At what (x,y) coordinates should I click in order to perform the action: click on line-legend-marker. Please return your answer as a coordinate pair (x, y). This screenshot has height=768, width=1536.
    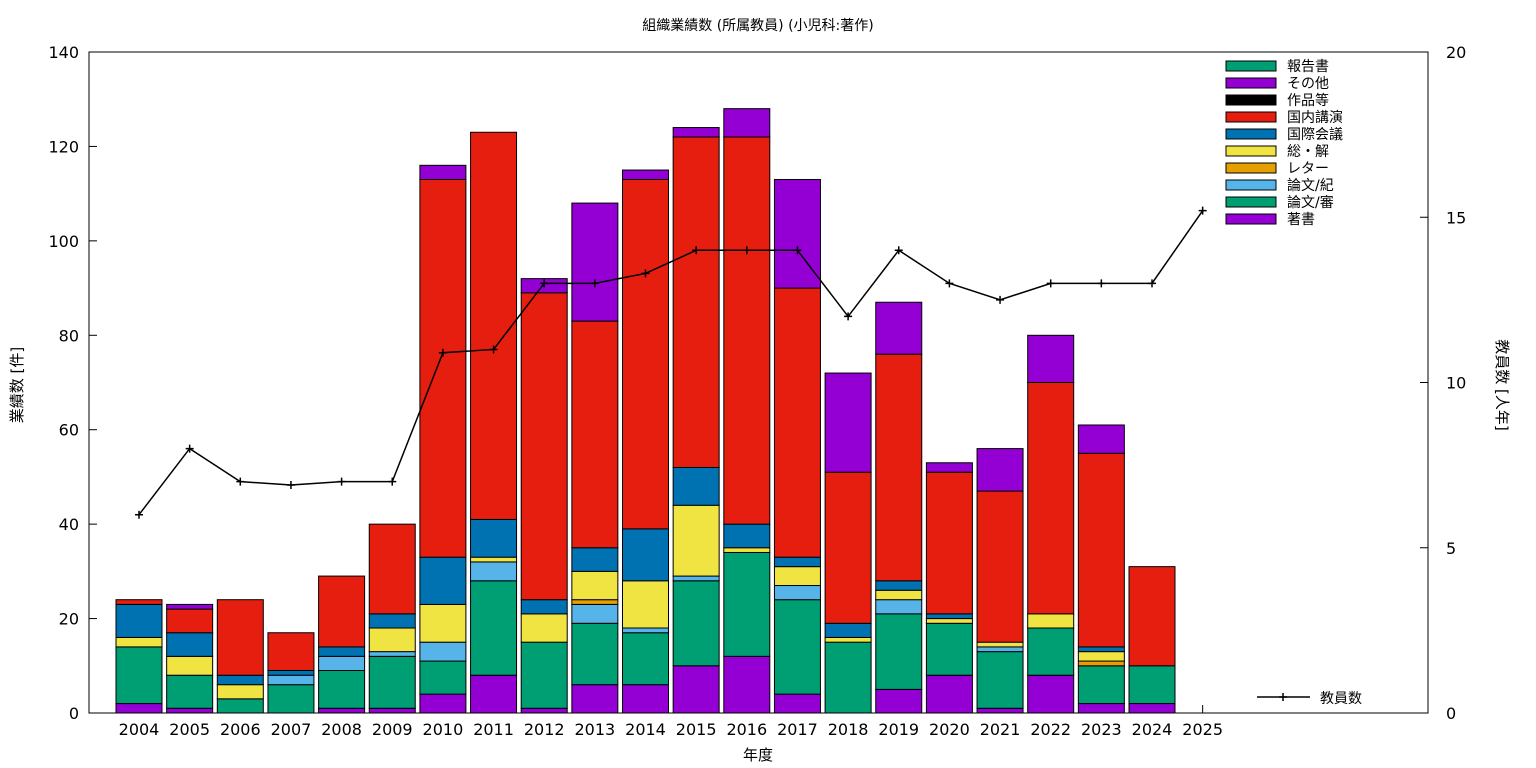
    Looking at the image, I should click on (1283, 697).